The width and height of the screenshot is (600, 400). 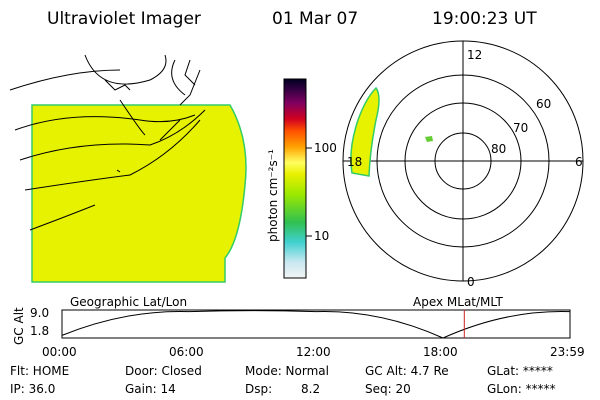 I want to click on polar-label: Apex MLat/MLT, so click(x=458, y=302).